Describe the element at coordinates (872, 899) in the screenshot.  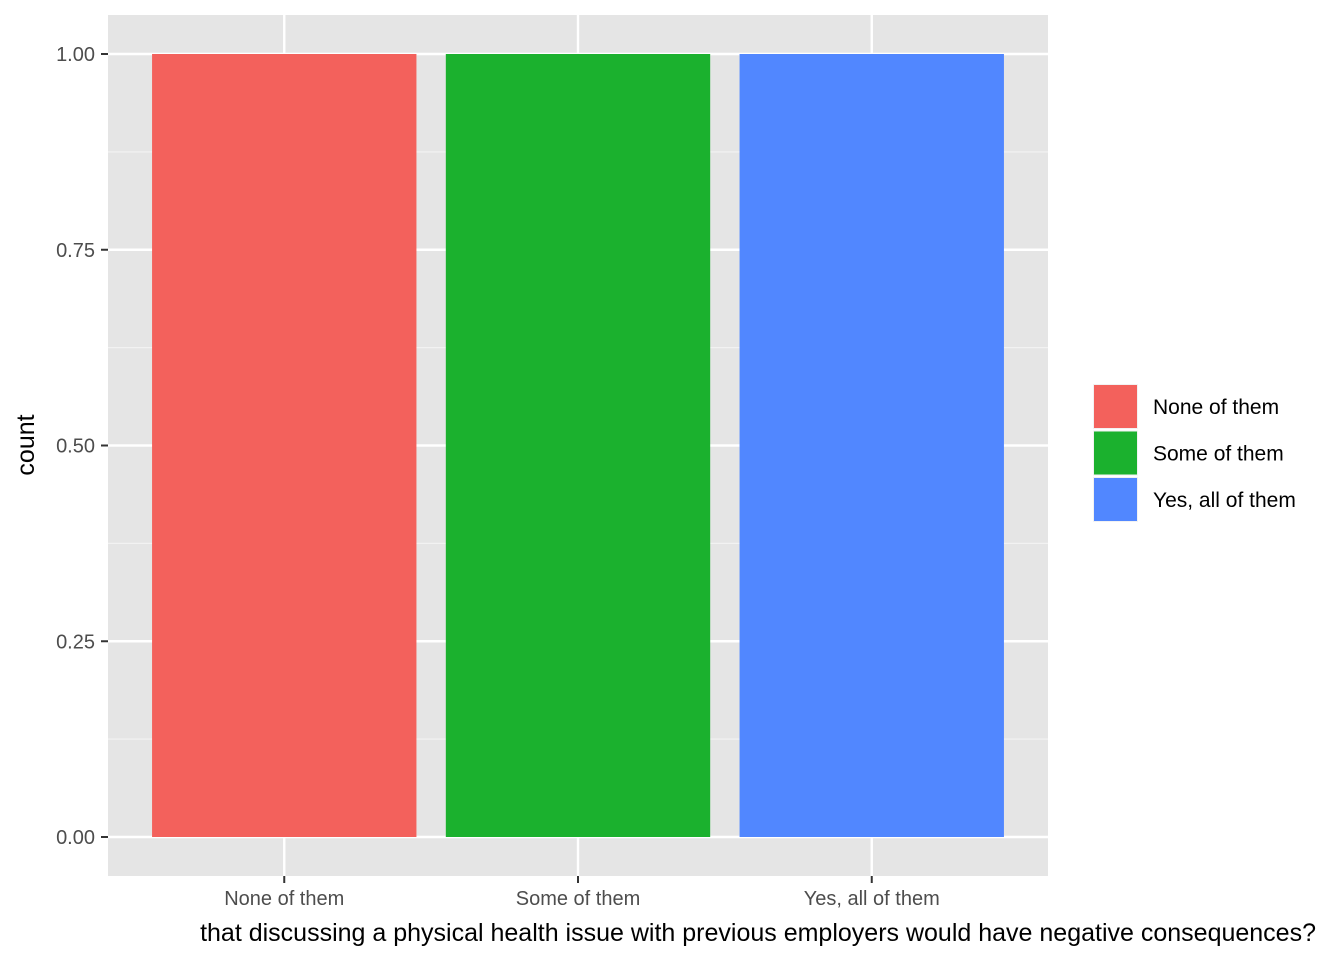
I see `x-tick-label: Yes, all of them` at that location.